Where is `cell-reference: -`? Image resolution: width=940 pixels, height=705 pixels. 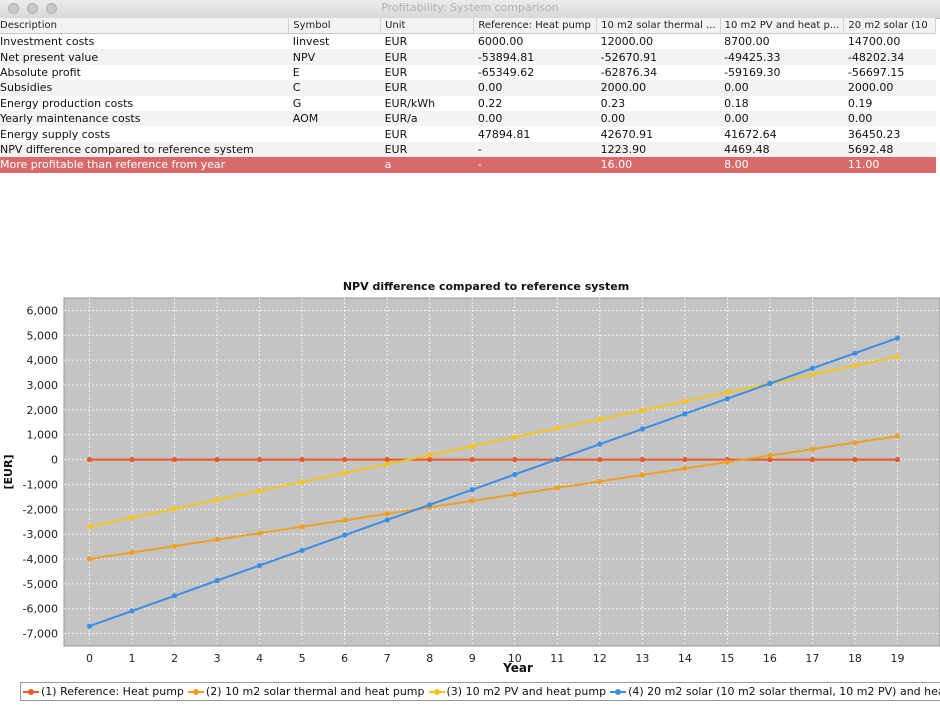
cell-reference: - is located at coordinates (535, 149).